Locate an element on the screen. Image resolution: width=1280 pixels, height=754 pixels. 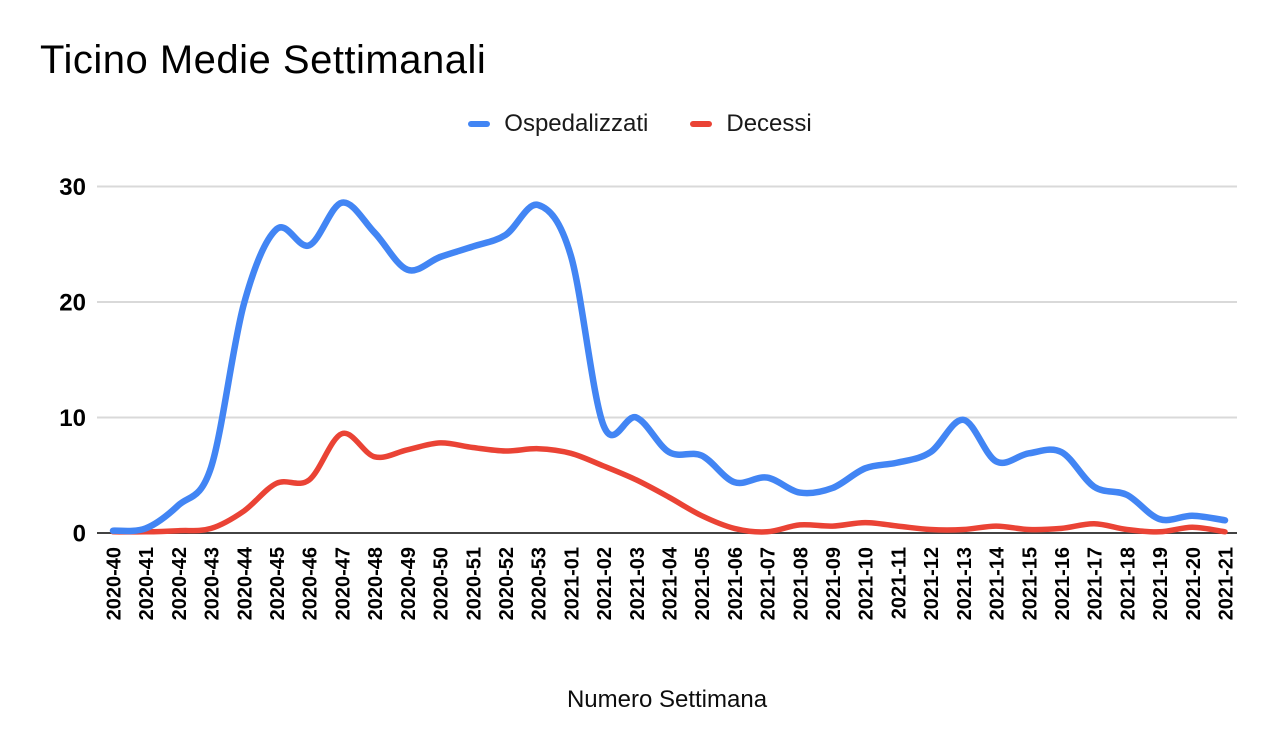
legend-item-decessi: Decessi is located at coordinates (751, 124).